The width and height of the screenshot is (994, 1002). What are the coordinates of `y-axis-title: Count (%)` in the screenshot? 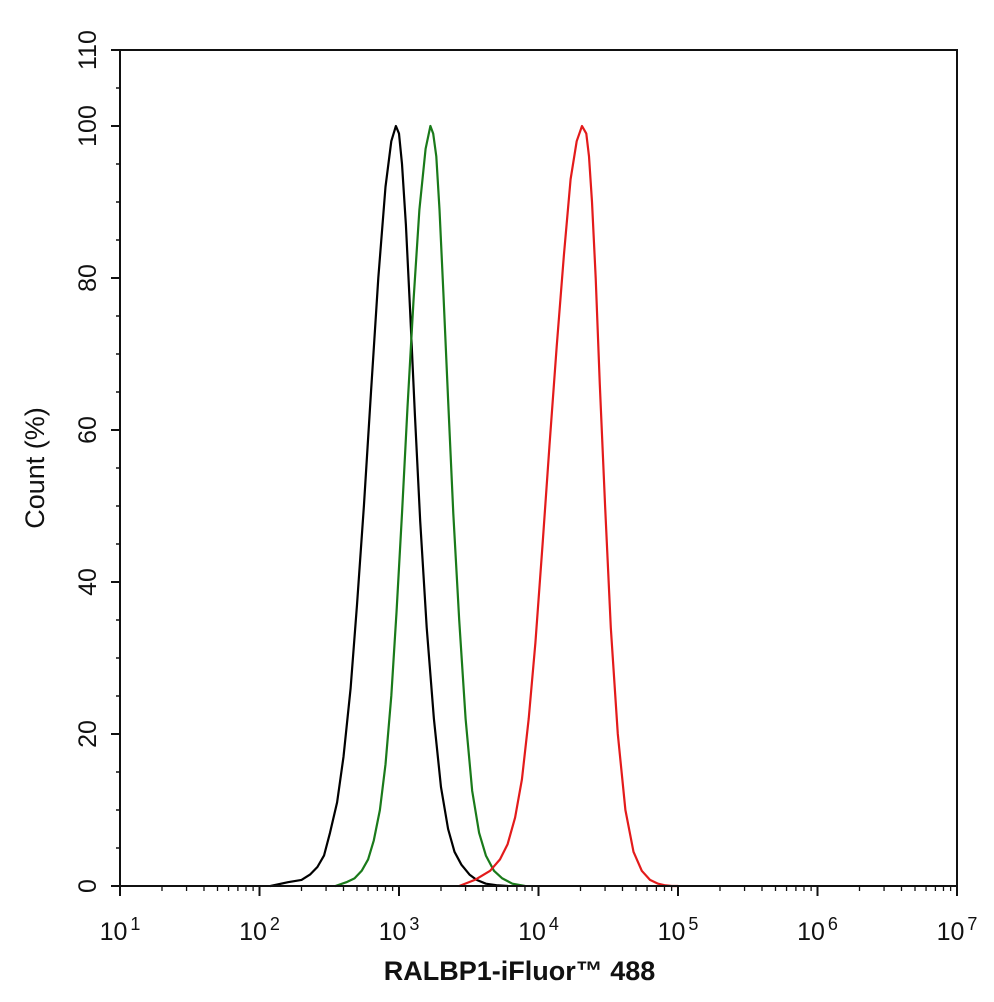 It's located at (35, 468).